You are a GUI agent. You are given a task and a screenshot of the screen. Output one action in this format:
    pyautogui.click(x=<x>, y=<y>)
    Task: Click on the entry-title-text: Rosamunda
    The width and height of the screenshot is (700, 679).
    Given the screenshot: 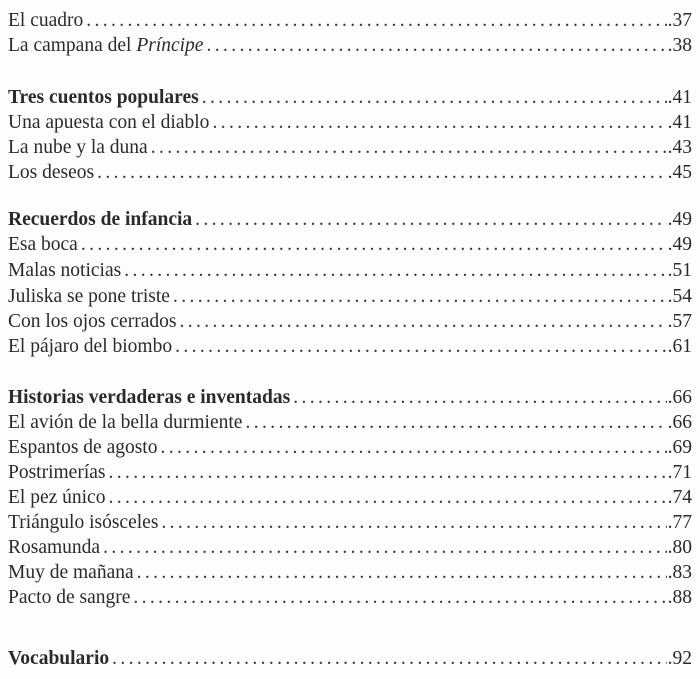 What is the action you would take?
    pyautogui.click(x=54, y=547)
    